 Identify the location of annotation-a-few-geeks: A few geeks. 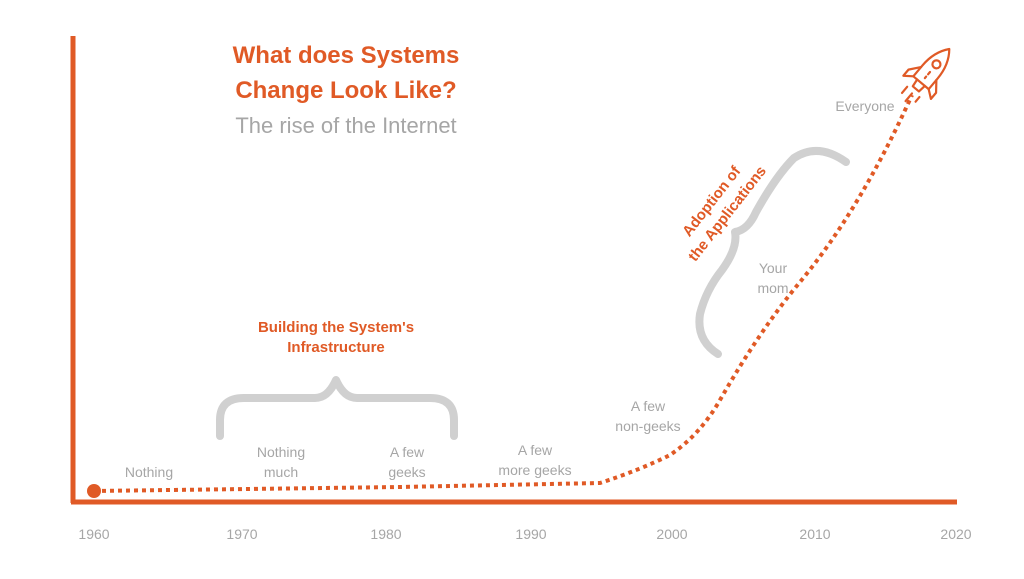
(407, 462).